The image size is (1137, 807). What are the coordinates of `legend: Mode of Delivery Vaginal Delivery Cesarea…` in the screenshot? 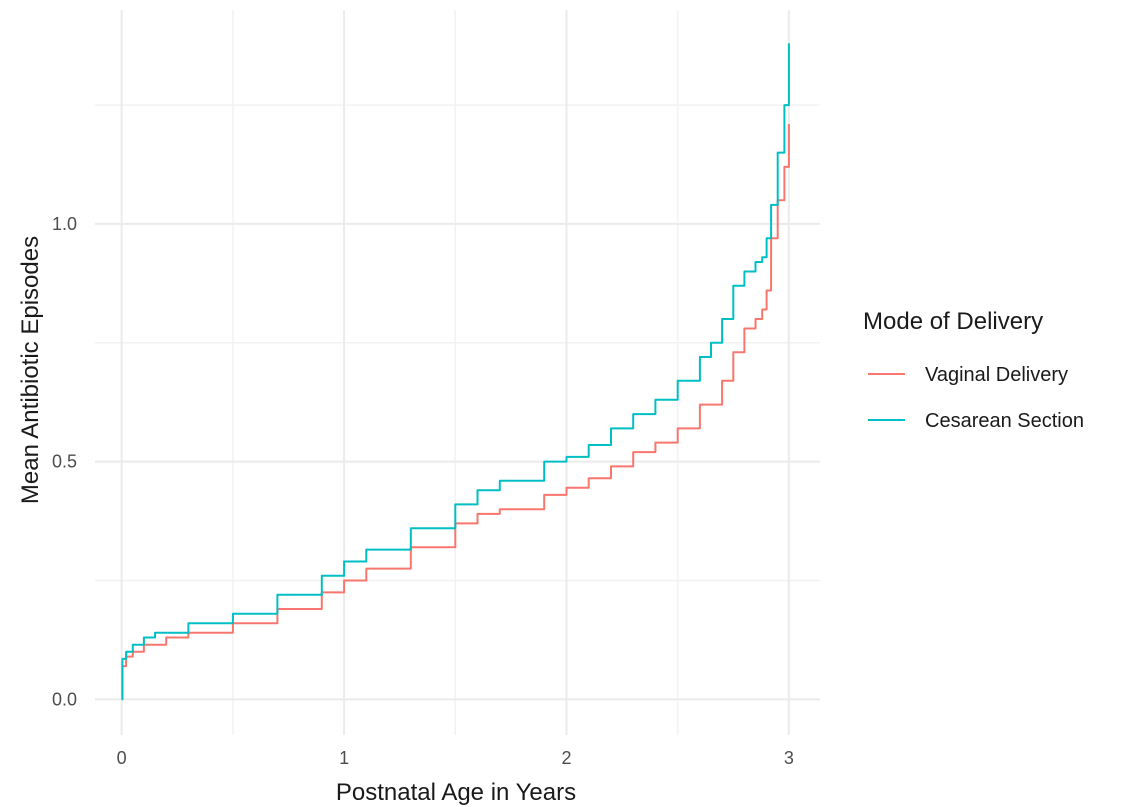 It's located at (973, 370).